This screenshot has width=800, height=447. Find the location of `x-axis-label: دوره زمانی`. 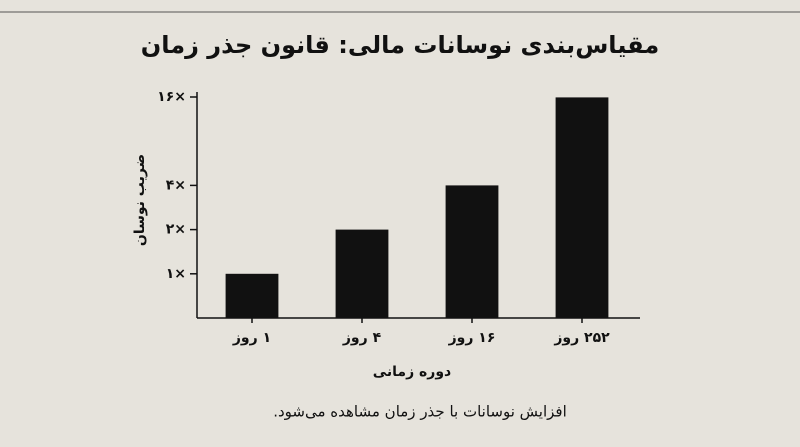

x-axis-label: دوره زمانی is located at coordinates (412, 372).